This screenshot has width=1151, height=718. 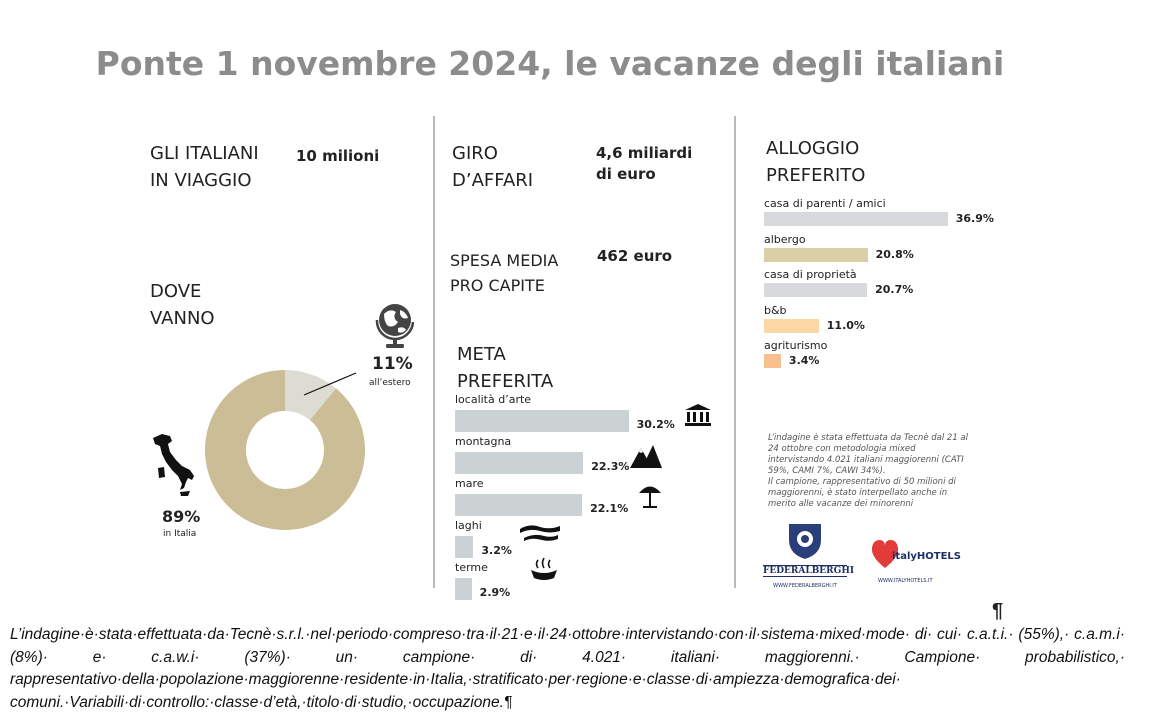 I want to click on federalberghi-name: FEDERALBERGHI, so click(x=809, y=571).